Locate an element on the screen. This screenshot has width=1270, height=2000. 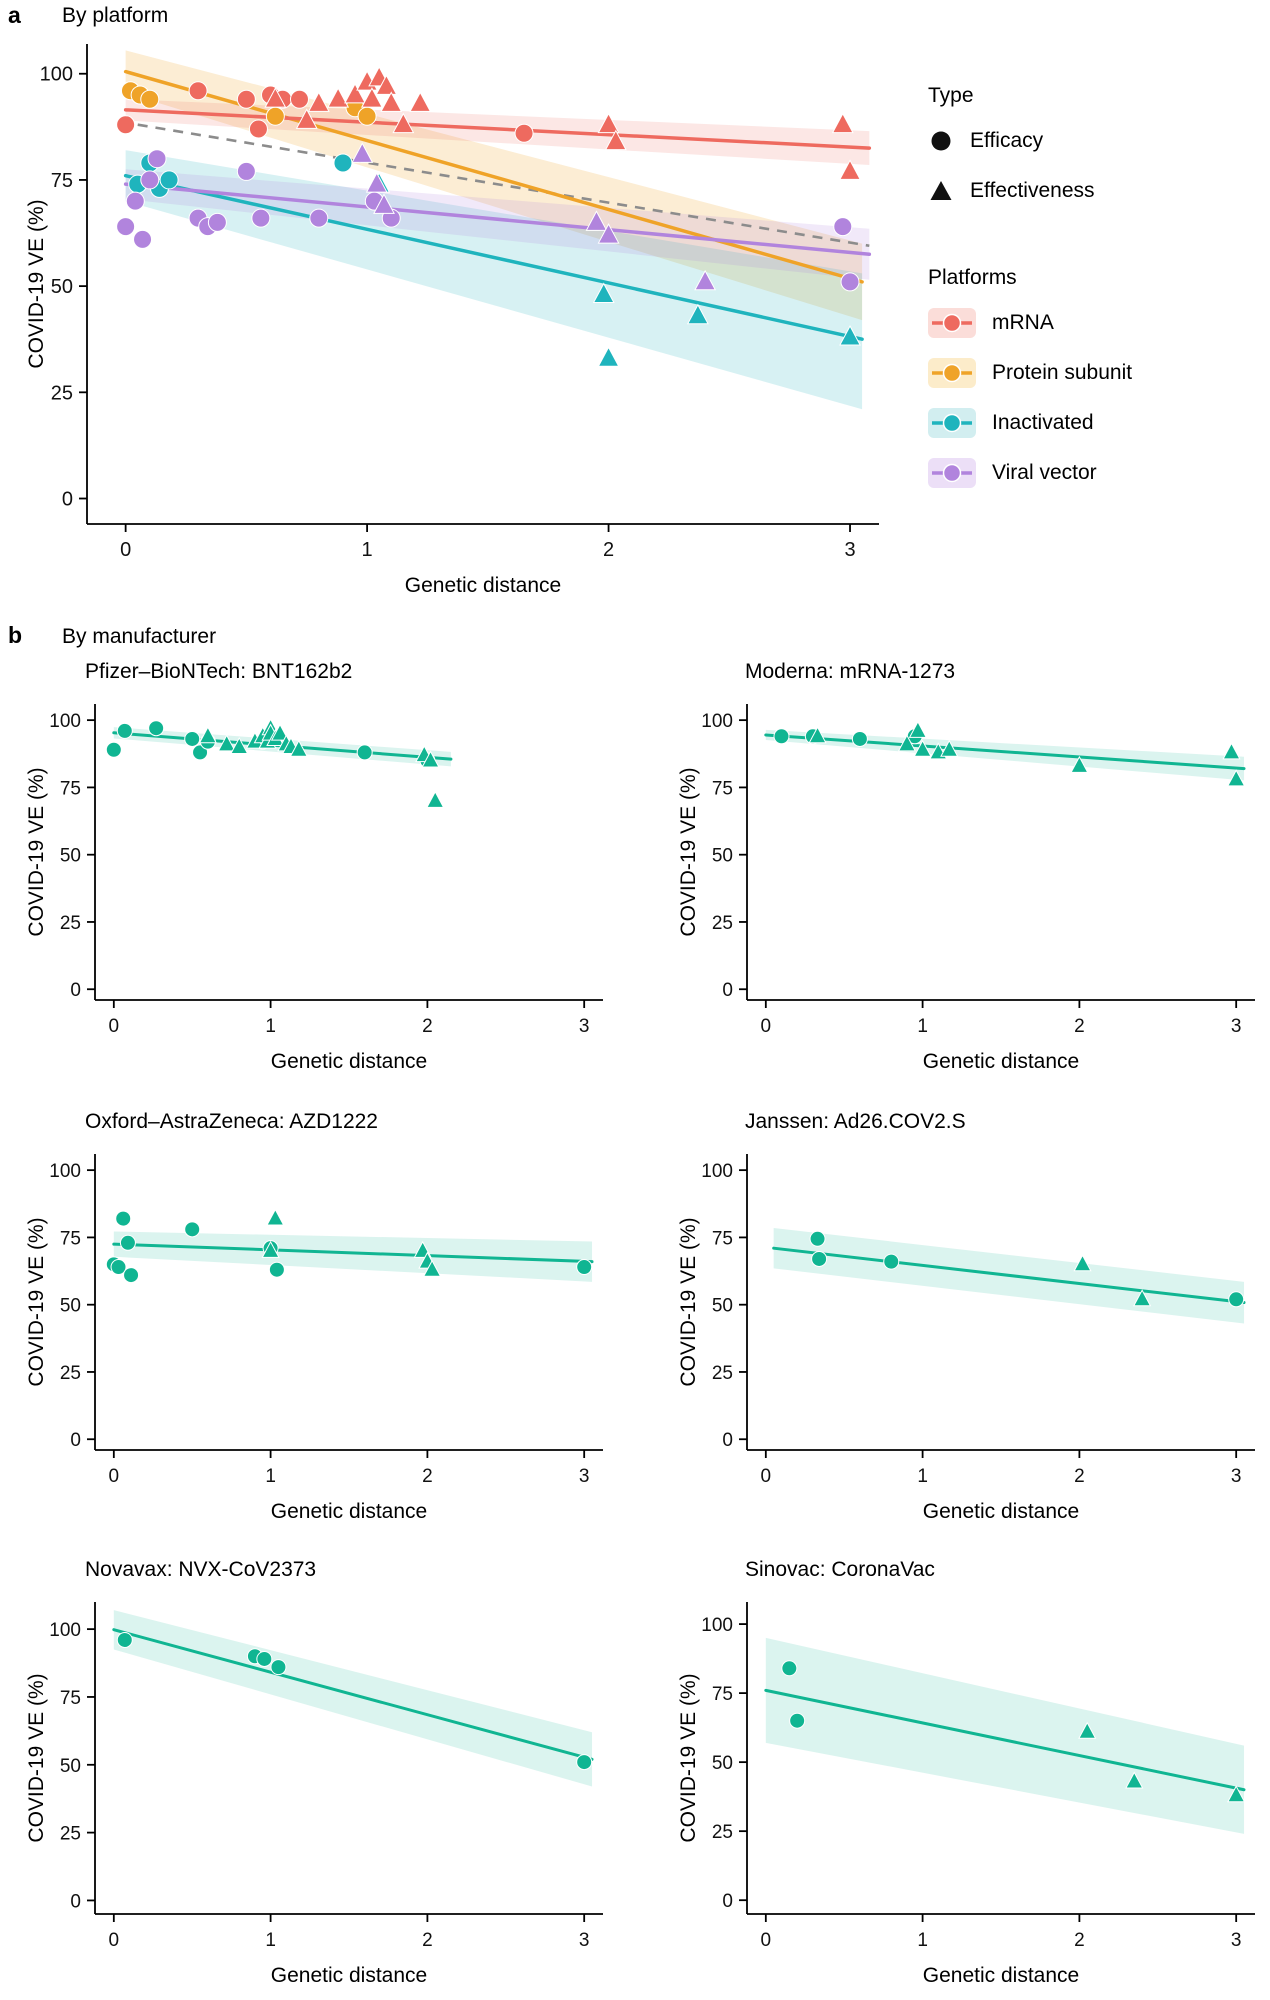
legend-label-protein-subunit: Protein subunit is located at coordinates (1062, 372).